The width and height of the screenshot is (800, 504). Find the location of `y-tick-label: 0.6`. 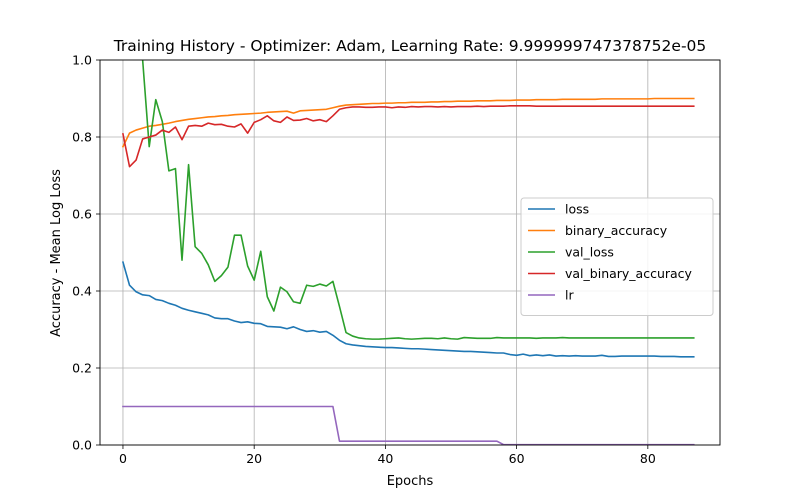

y-tick-label: 0.6 is located at coordinates (82, 214).